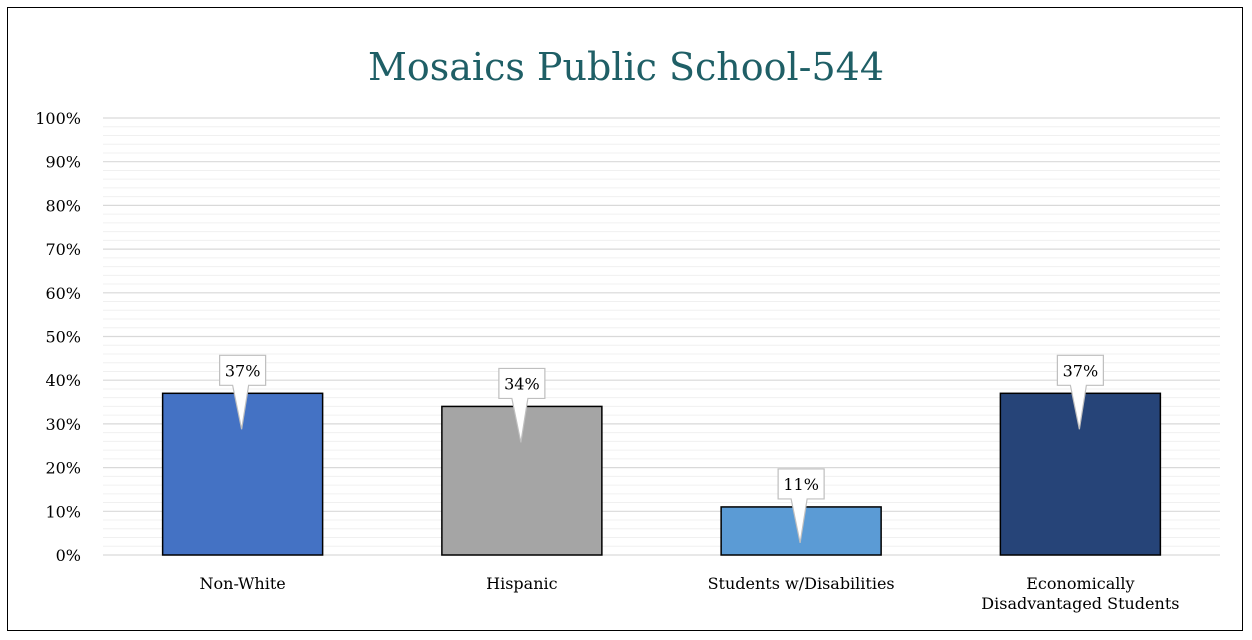  Describe the element at coordinates (801, 484) in the screenshot. I see `data-label: 11%` at that location.